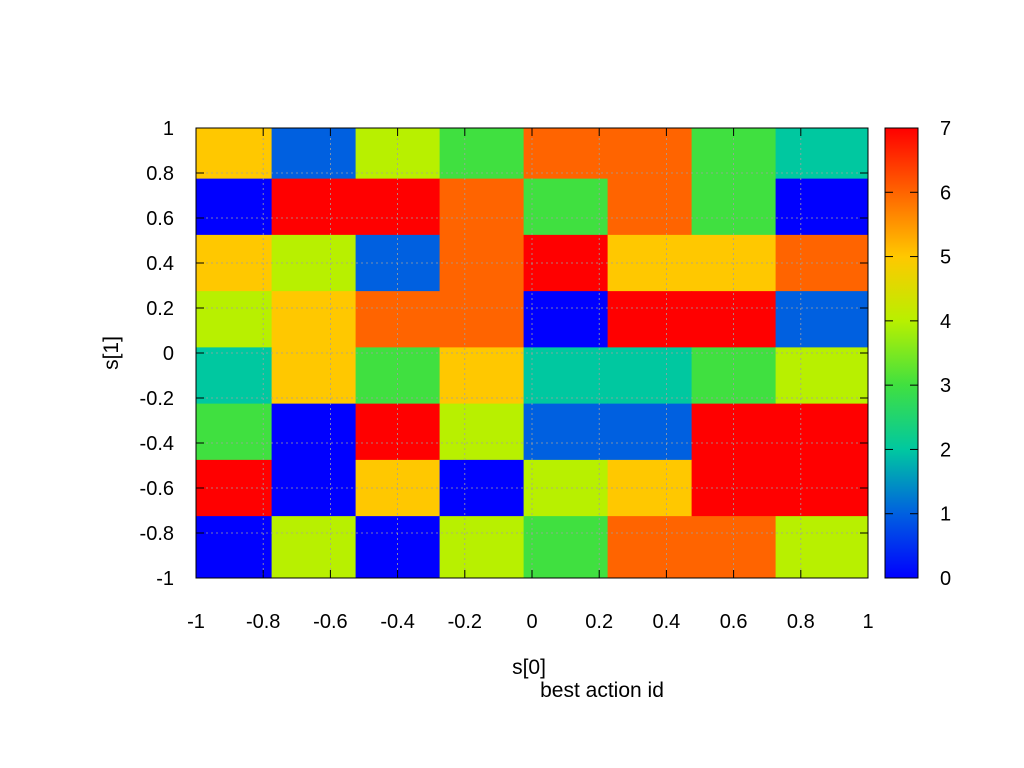  What do you see at coordinates (157, 534) in the screenshot?
I see `y-tick-label: -0.8` at bounding box center [157, 534].